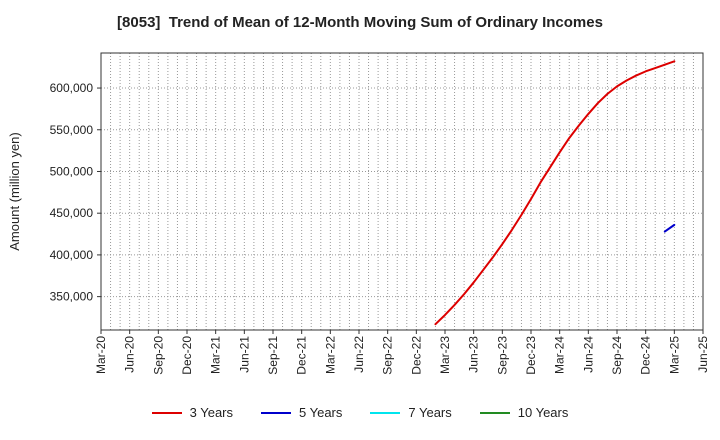 This screenshot has width=720, height=440. Describe the element at coordinates (669, 228) in the screenshot. I see `series-line-5-years` at that location.